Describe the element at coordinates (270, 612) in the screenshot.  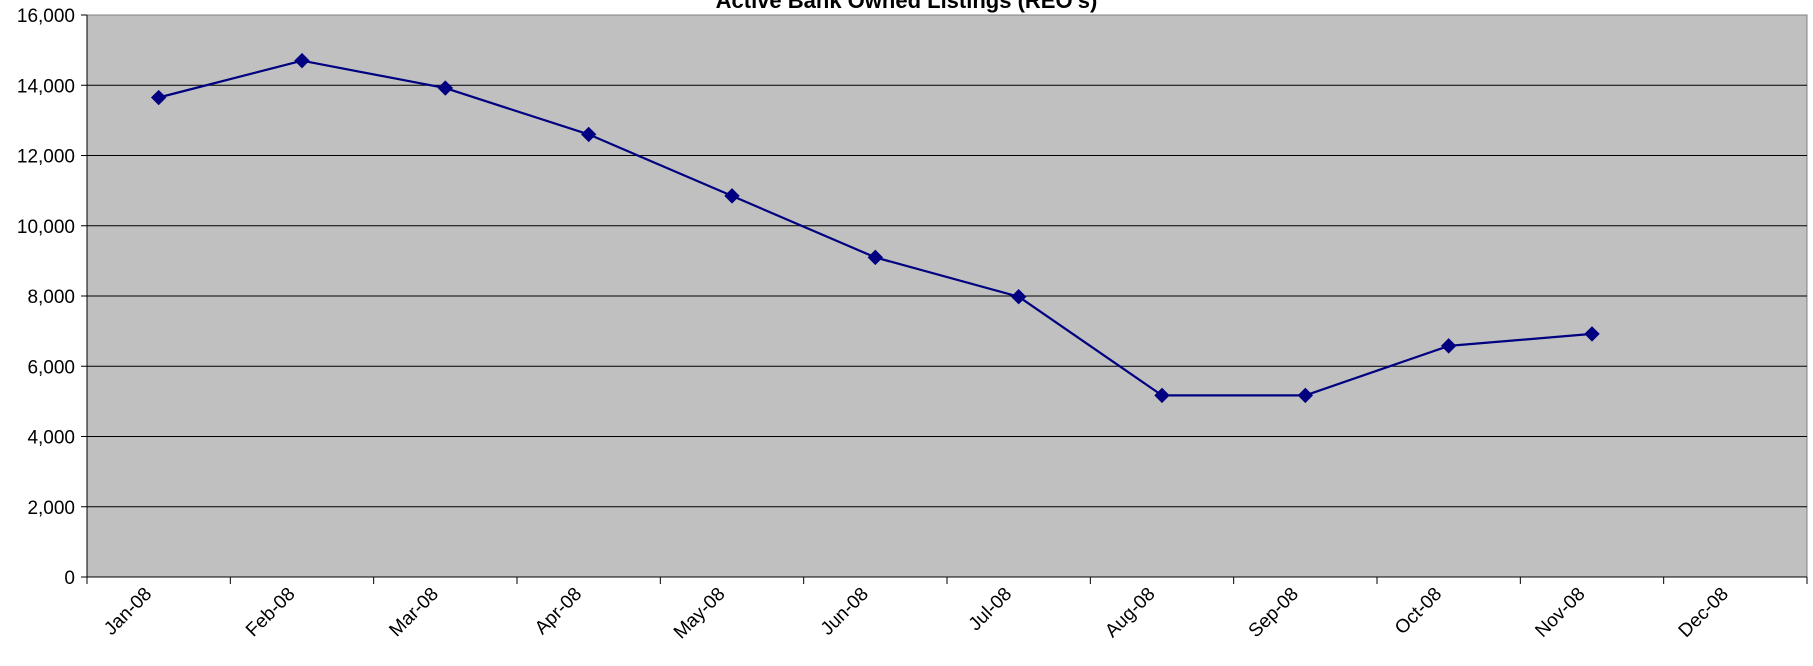
I see `x-tick-label: Feb-08` at that location.